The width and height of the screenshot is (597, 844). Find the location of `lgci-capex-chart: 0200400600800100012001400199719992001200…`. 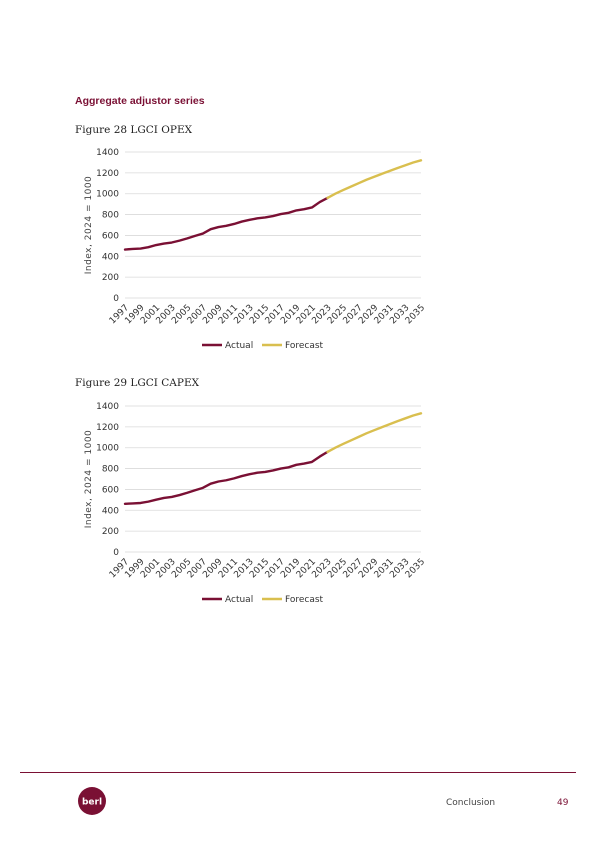

lgci-capex-chart: 0200400600800100012001400199719992001200… is located at coordinates (255, 503).